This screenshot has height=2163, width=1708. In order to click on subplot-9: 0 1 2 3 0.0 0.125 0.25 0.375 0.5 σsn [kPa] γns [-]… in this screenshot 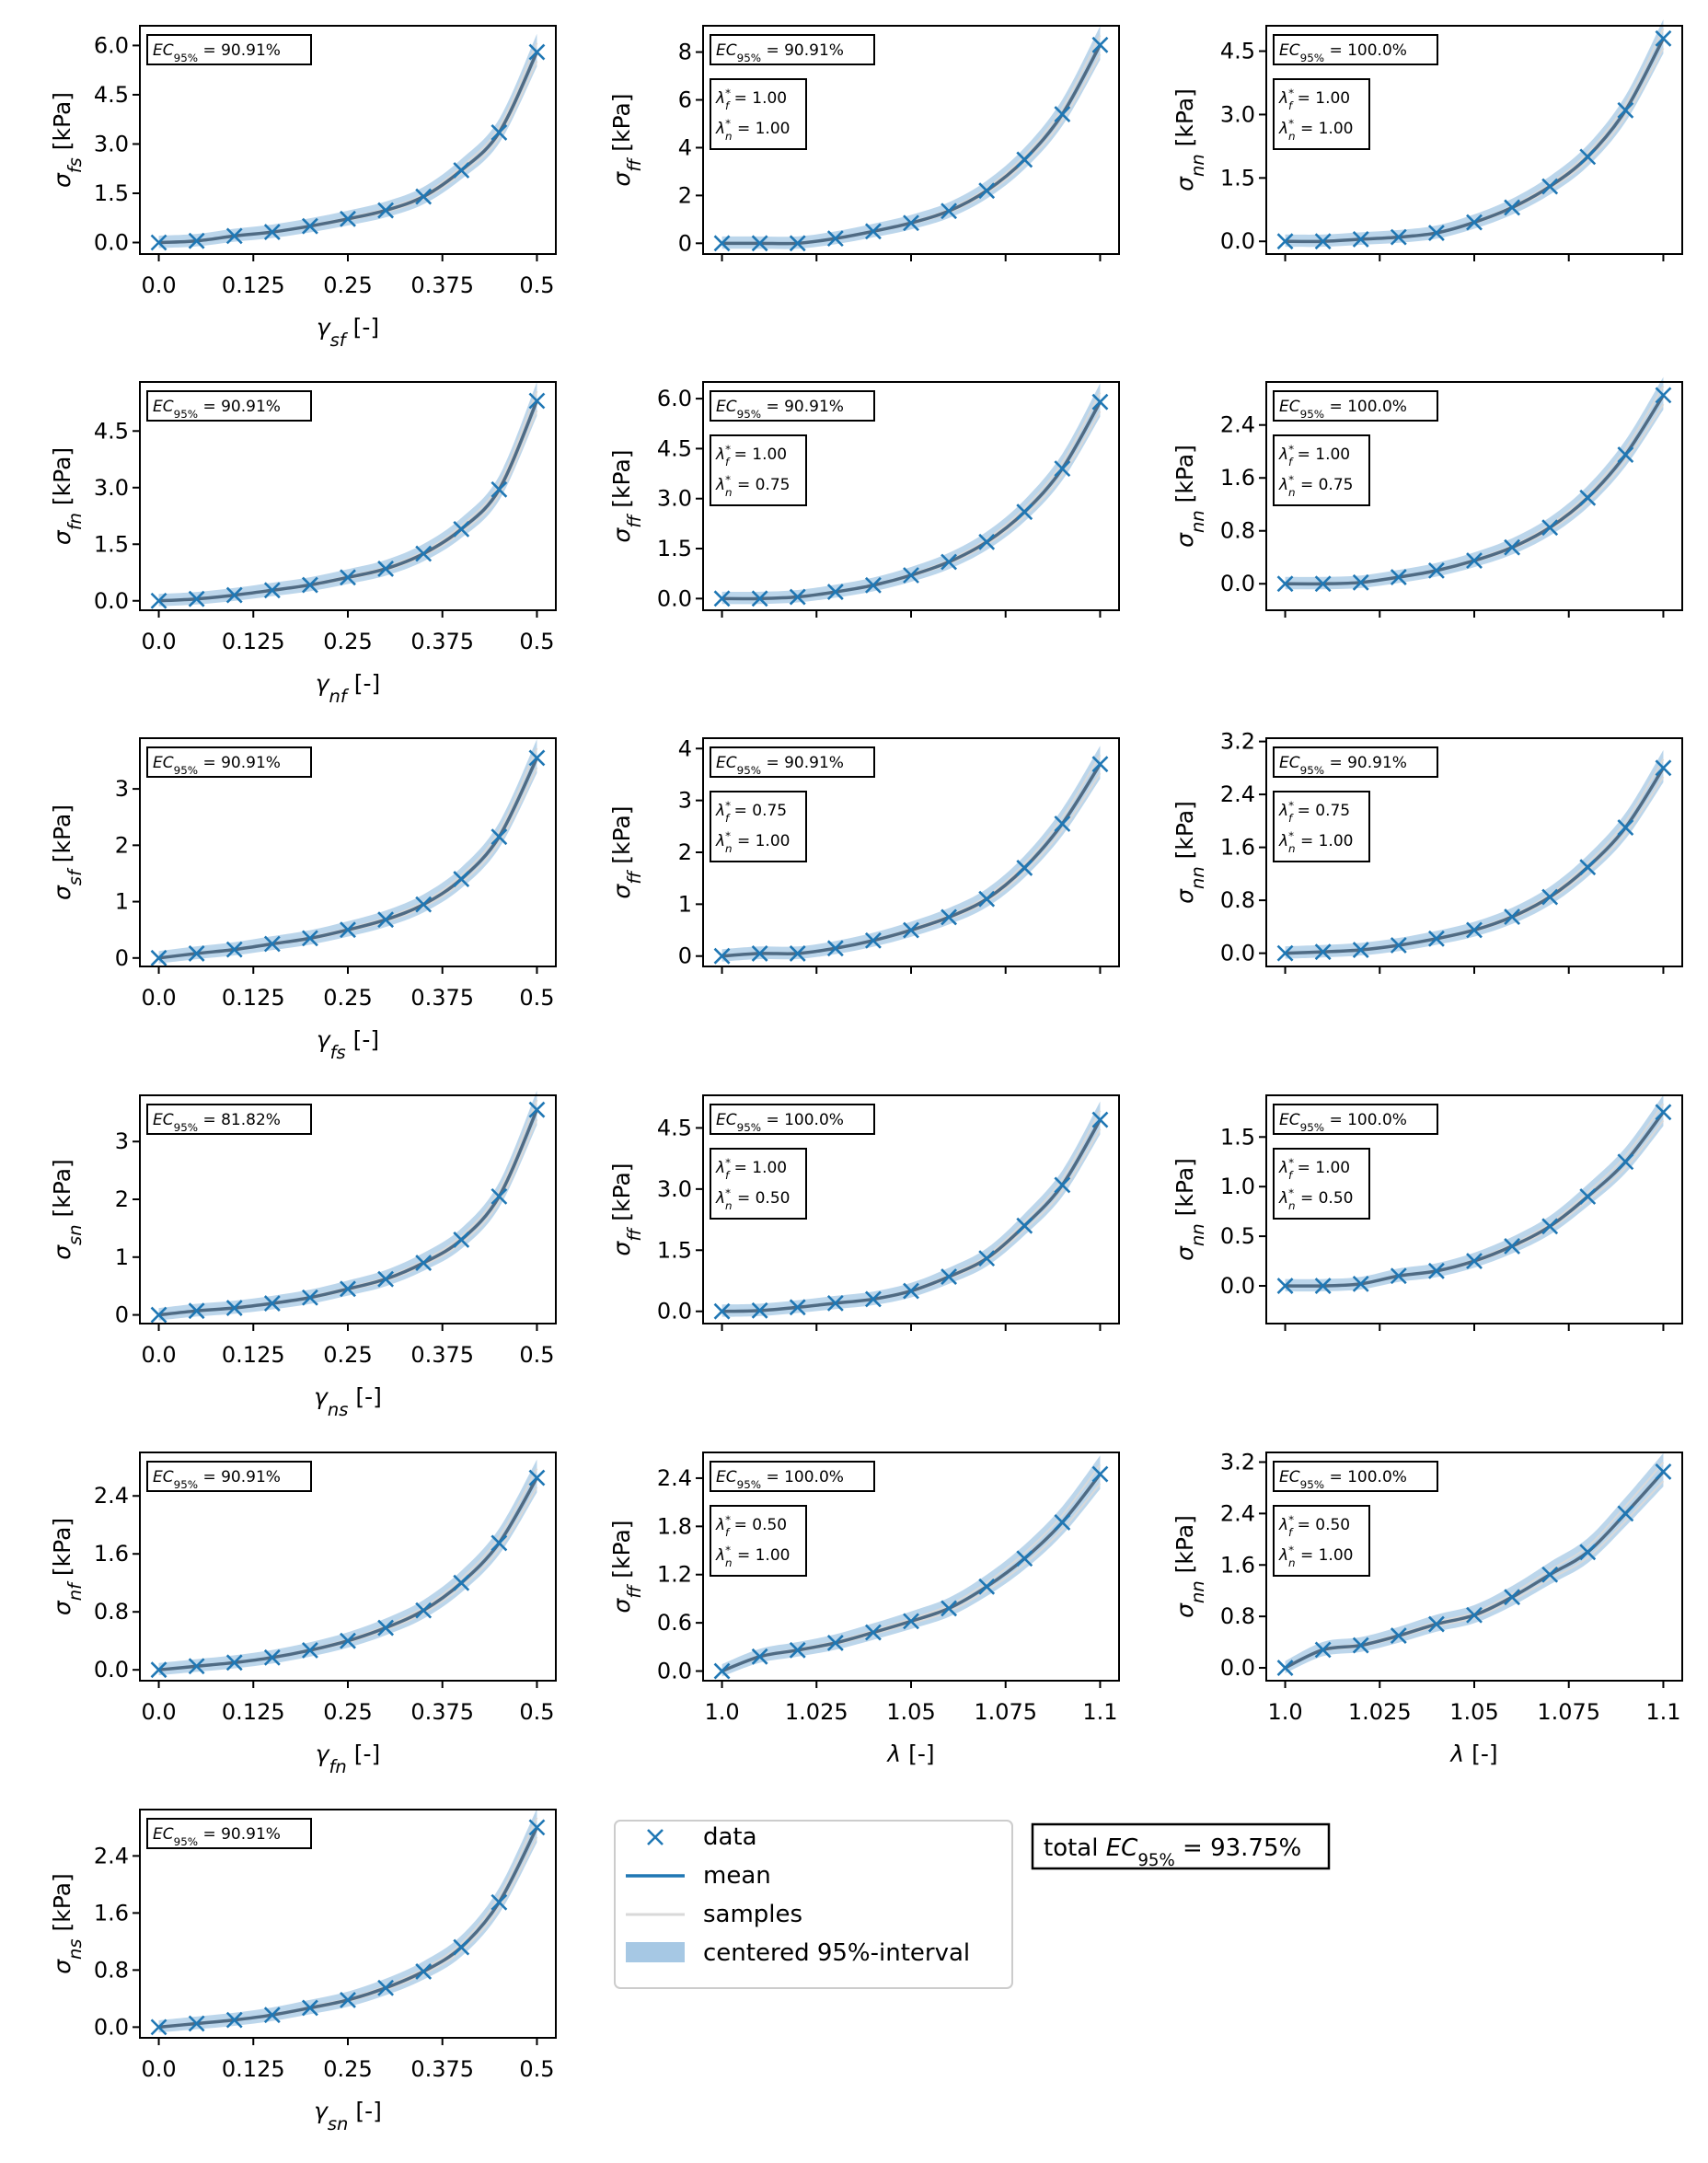, I will do `click(303, 1255)`.